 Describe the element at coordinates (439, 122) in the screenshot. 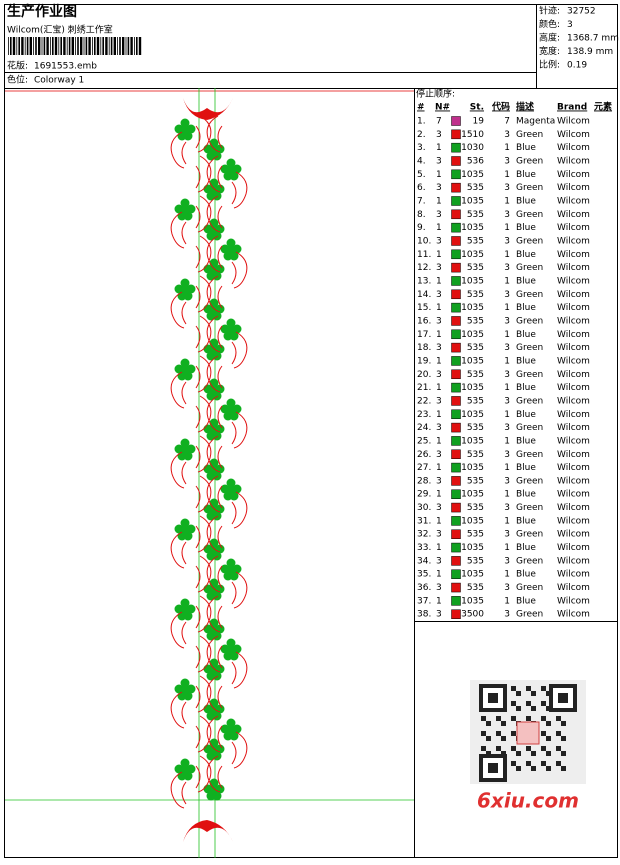

I see `needle: 7` at that location.